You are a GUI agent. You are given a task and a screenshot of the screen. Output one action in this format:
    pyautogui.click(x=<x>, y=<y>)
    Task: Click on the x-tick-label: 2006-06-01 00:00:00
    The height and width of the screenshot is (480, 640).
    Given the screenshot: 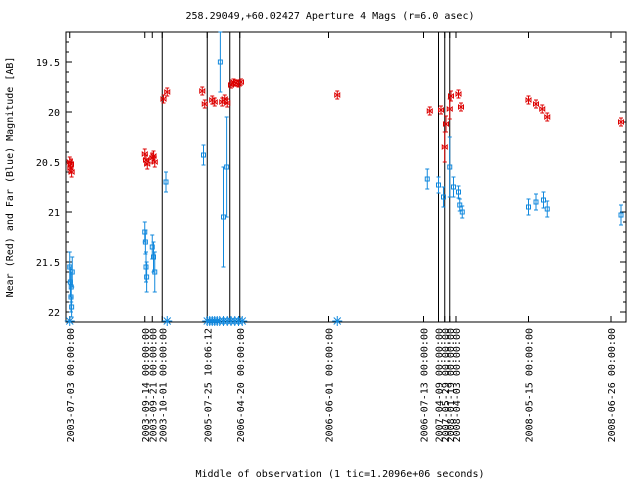 What is the action you would take?
    pyautogui.click(x=330, y=385)
    